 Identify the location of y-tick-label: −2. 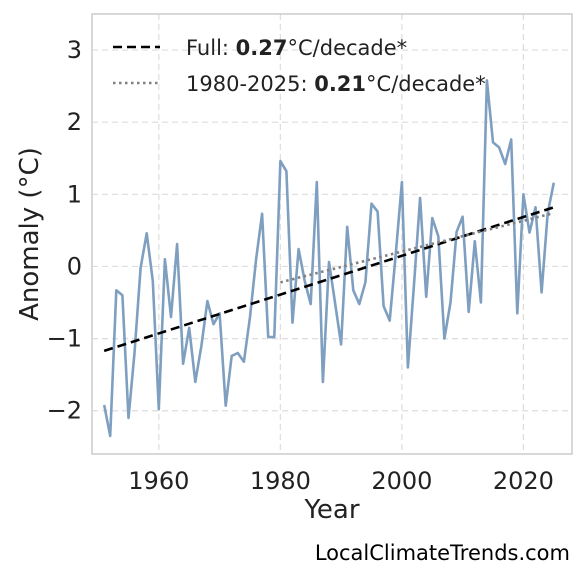
(64, 411).